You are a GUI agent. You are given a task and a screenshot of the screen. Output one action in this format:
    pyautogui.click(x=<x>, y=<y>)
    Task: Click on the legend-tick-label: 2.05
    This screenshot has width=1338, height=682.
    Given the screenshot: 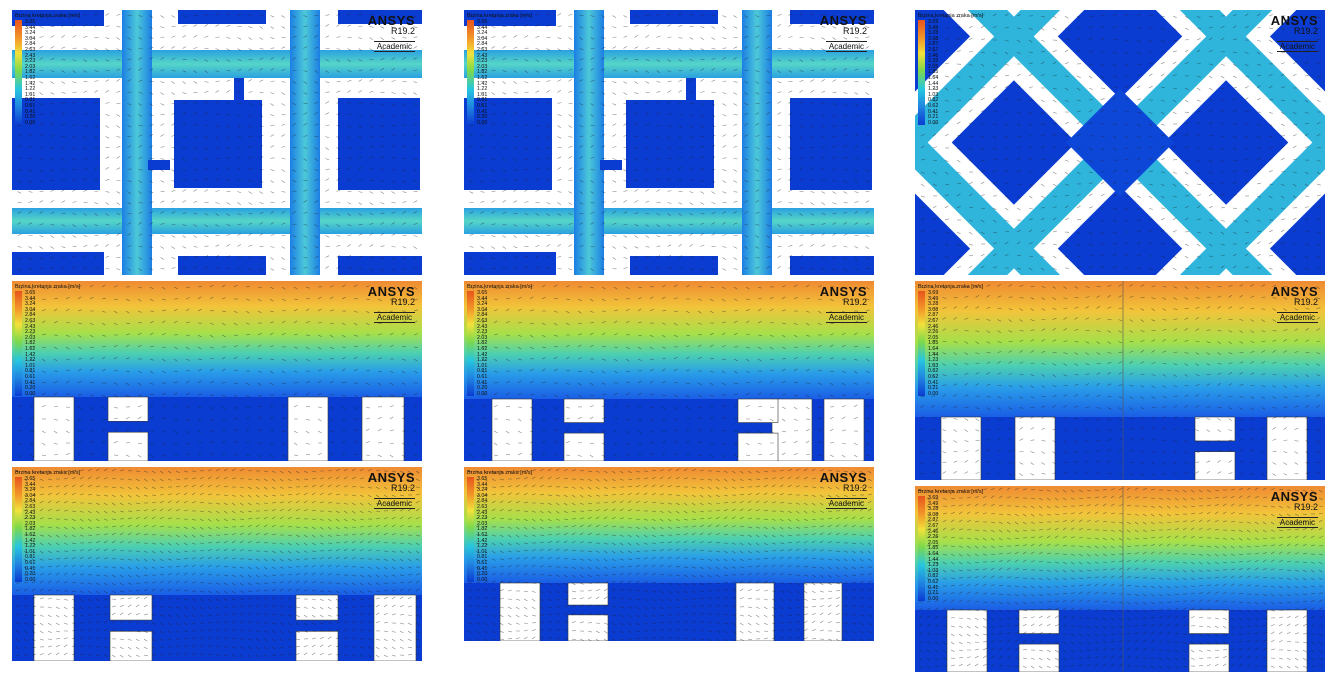 What is the action you would take?
    pyautogui.click(x=933, y=337)
    